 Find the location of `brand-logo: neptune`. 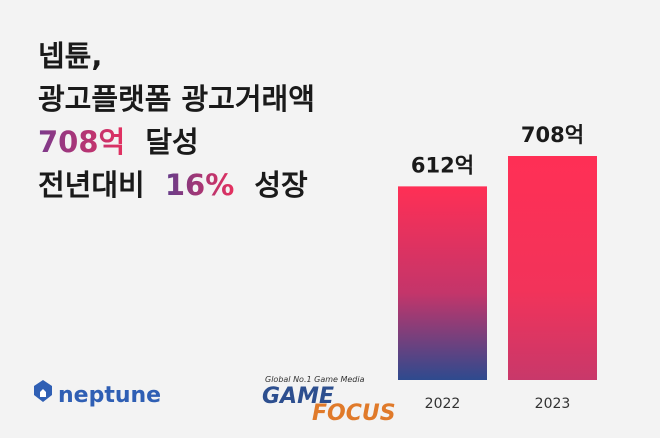

brand-logo: neptune is located at coordinates (97, 394).